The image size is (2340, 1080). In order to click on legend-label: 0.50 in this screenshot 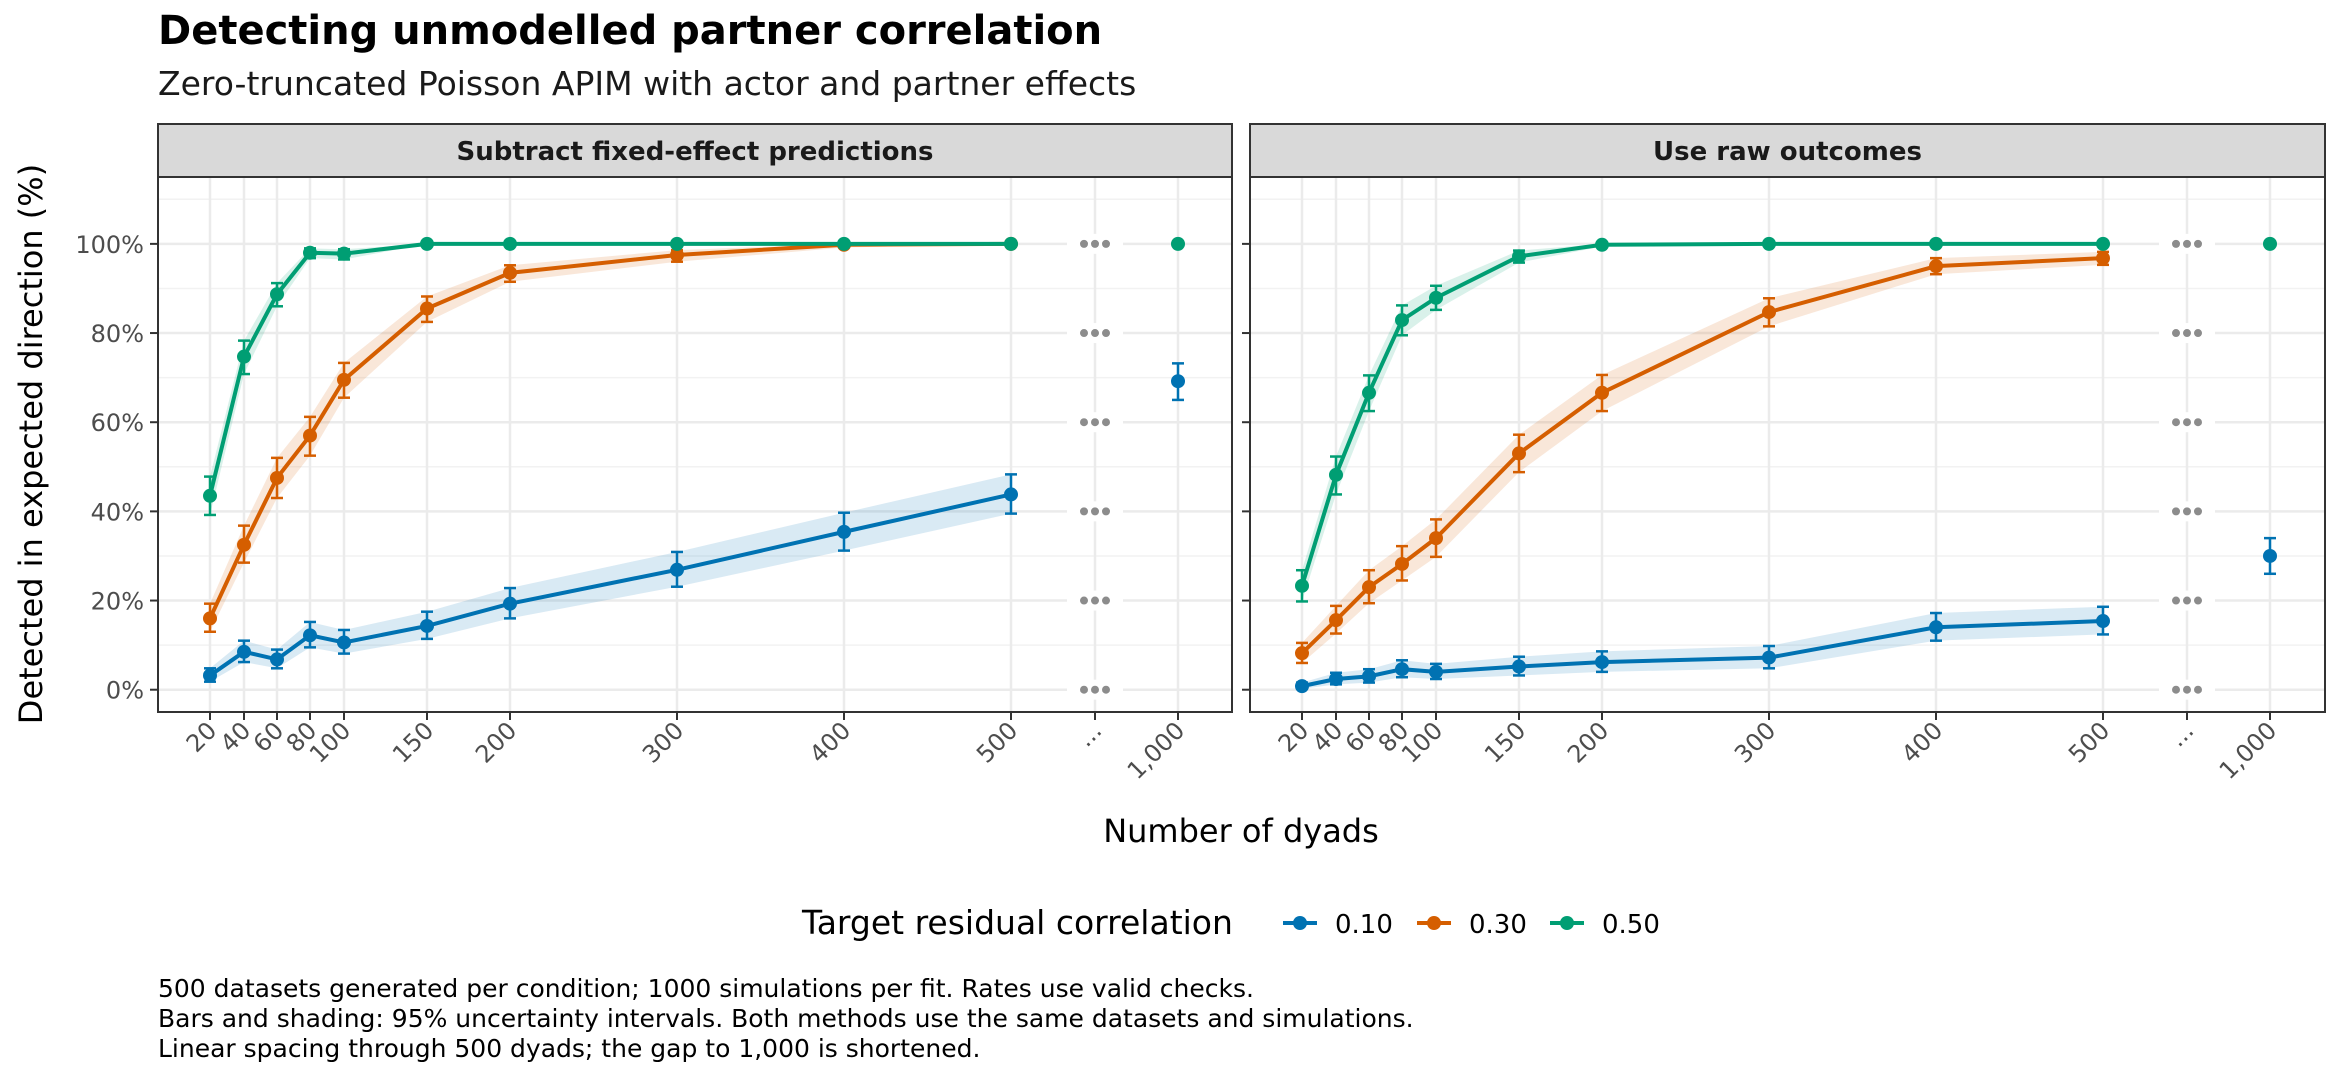, I will do `click(1631, 925)`.